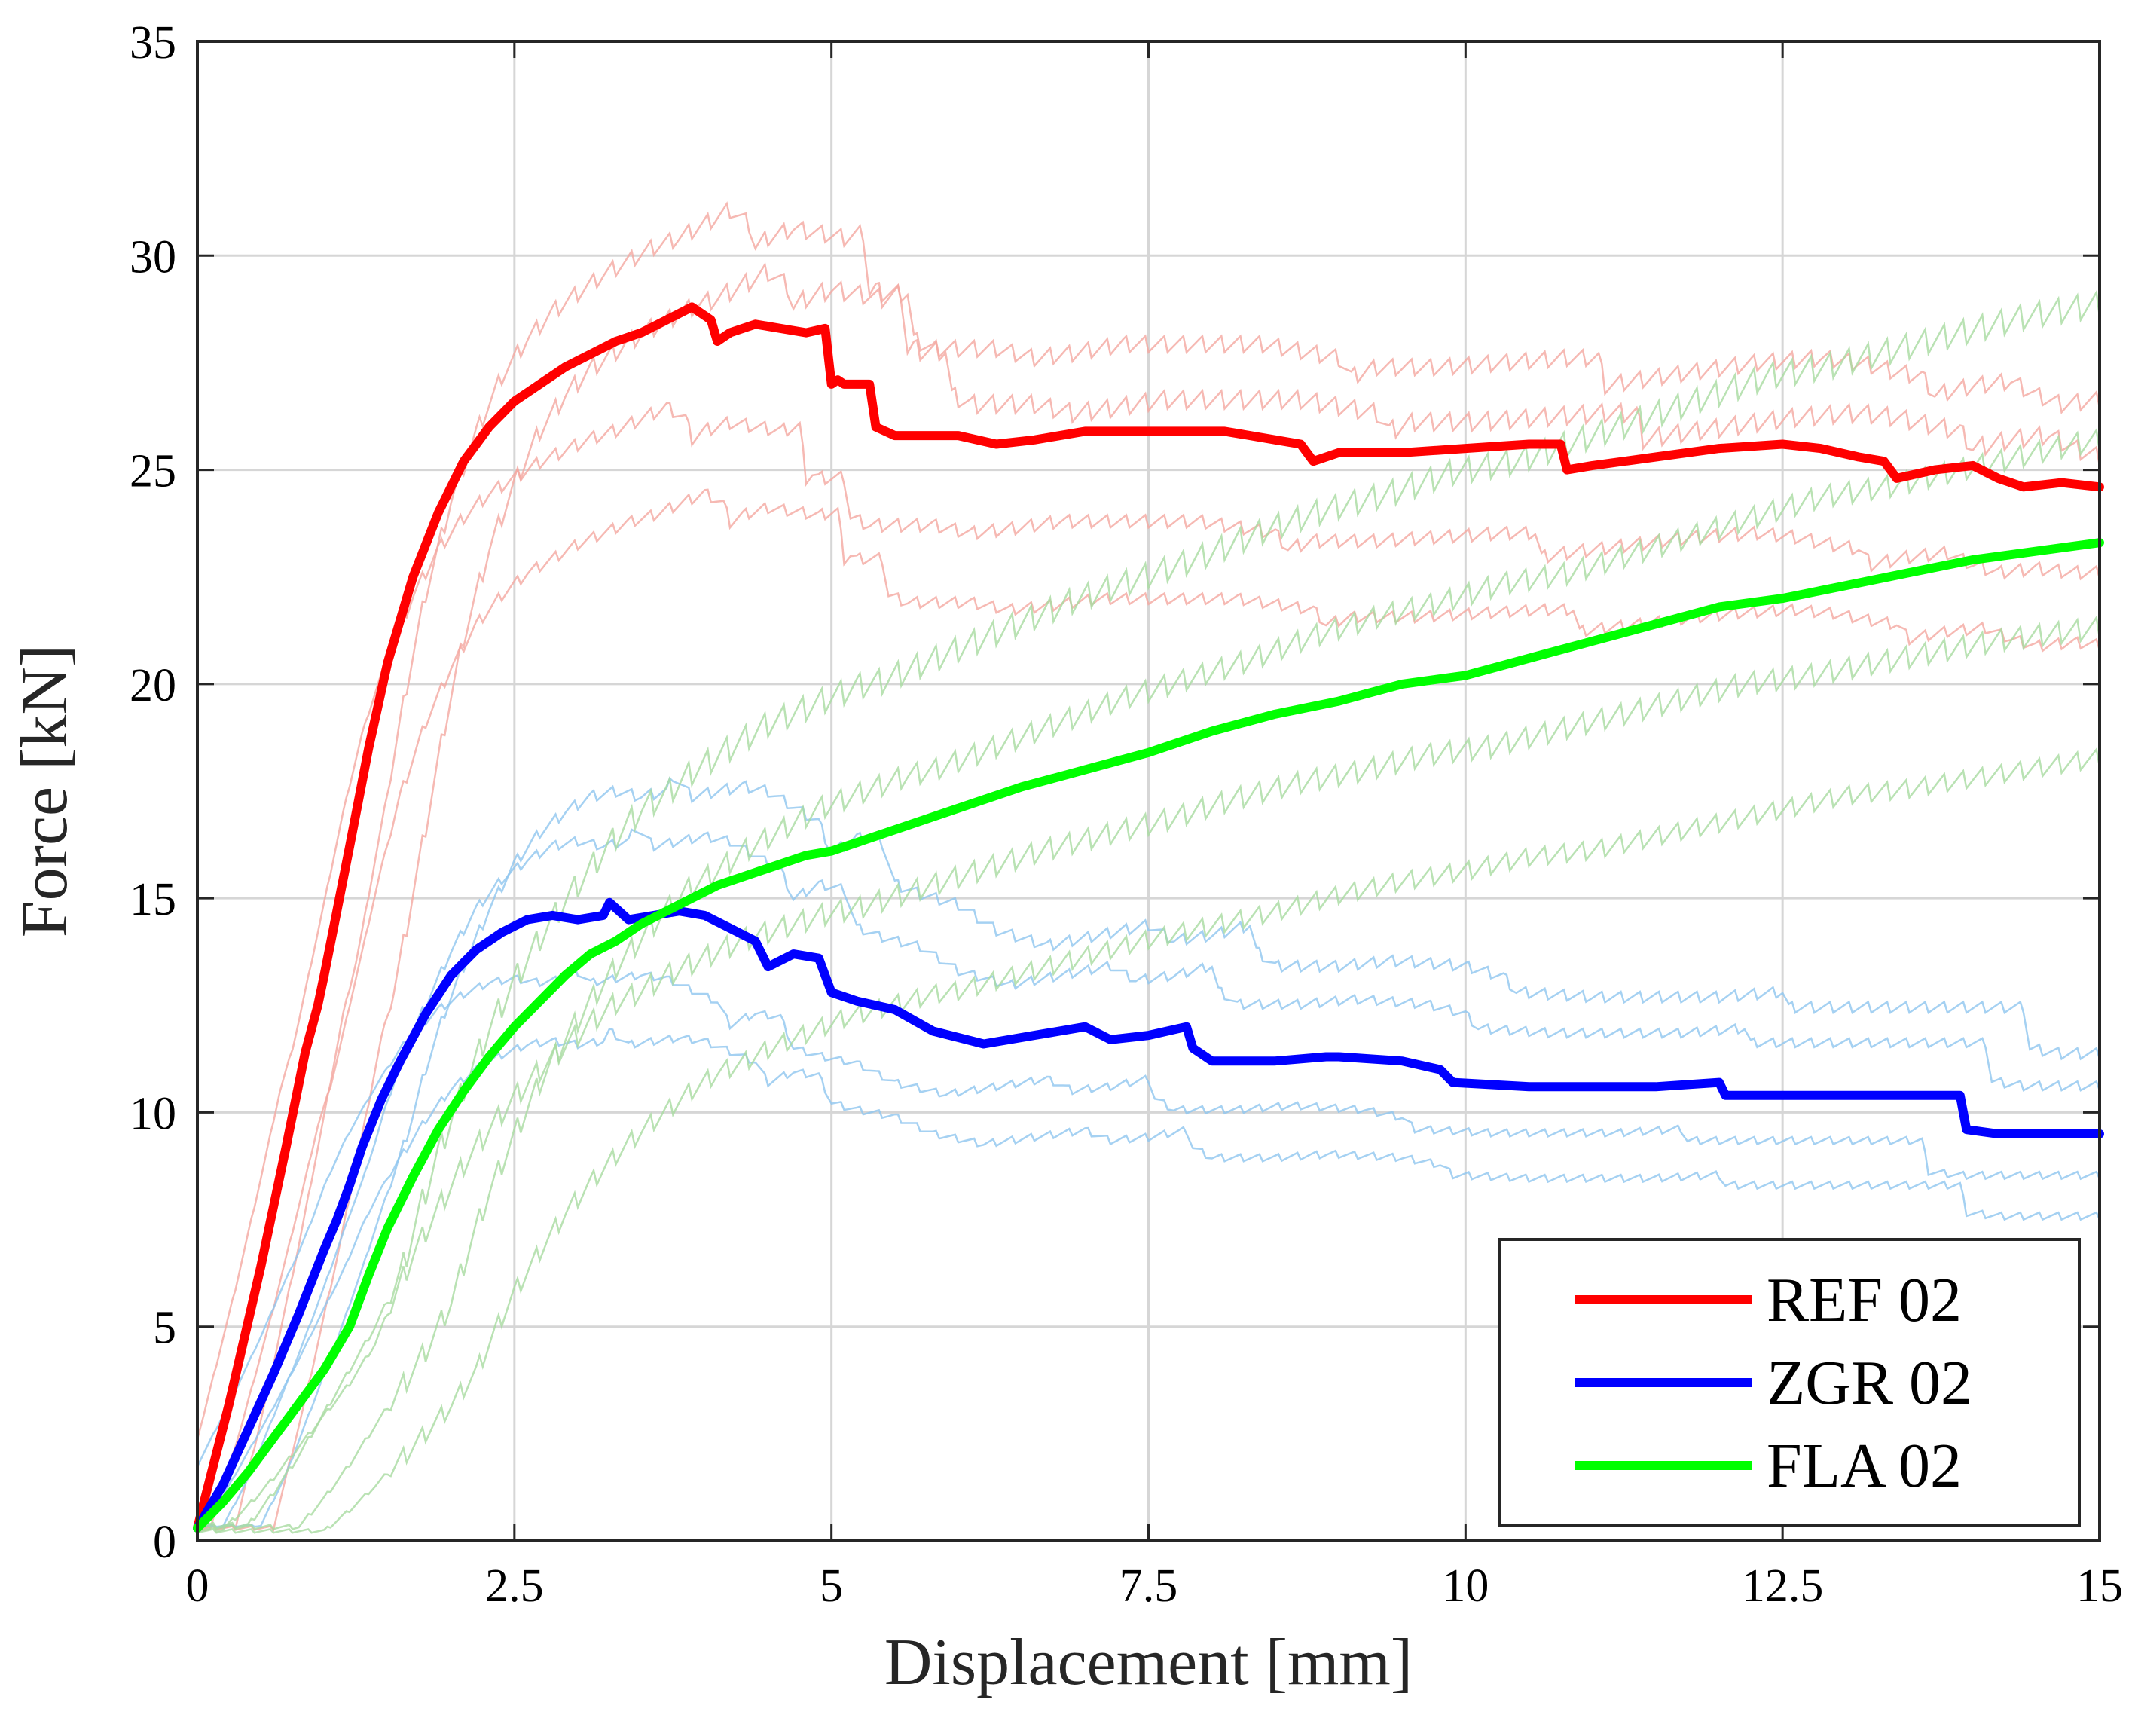 The width and height of the screenshot is (2132, 1736). Describe the element at coordinates (1869, 1383) in the screenshot. I see `legend-label-zgr-02: ZGR 02` at that location.